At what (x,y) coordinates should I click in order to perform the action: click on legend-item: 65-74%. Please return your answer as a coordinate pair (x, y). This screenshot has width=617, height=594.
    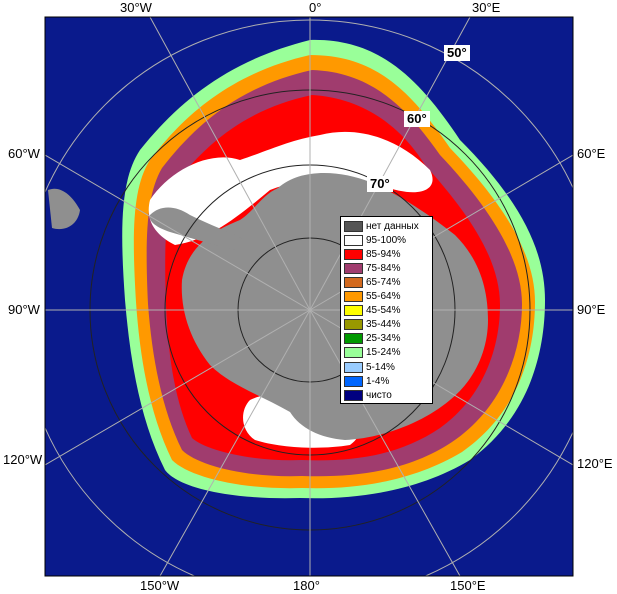
    Looking at the image, I should click on (372, 282).